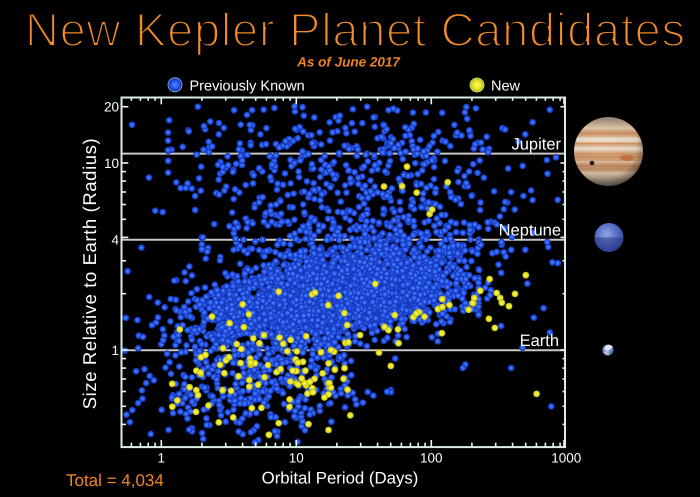 Image resolution: width=700 pixels, height=497 pixels. Describe the element at coordinates (115, 240) in the screenshot. I see `svg-text: 4` at that location.